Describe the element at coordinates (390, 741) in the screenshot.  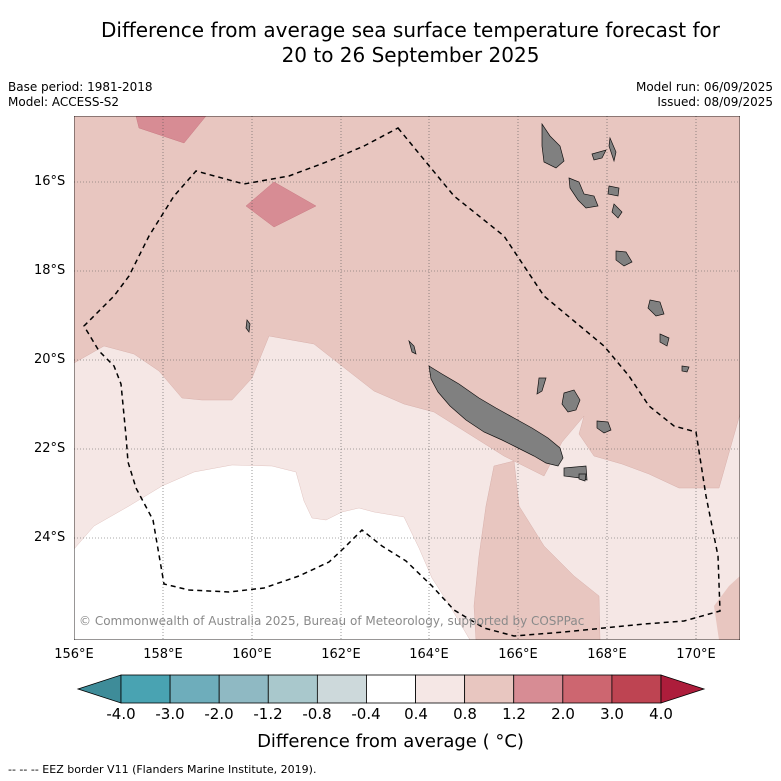
I see `colorbar-title: Difference from average ( °C)` at that location.